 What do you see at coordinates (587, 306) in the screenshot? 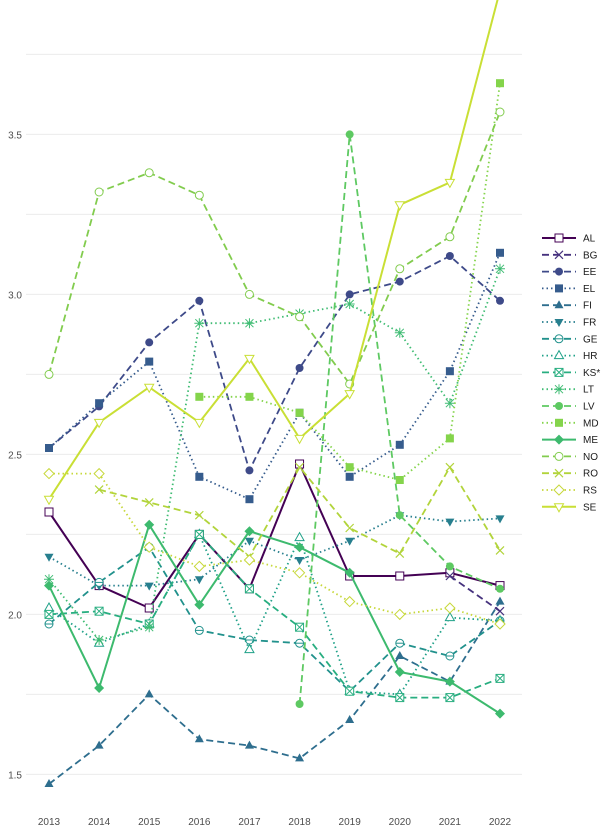
I see `legend-label: FI` at bounding box center [587, 306].